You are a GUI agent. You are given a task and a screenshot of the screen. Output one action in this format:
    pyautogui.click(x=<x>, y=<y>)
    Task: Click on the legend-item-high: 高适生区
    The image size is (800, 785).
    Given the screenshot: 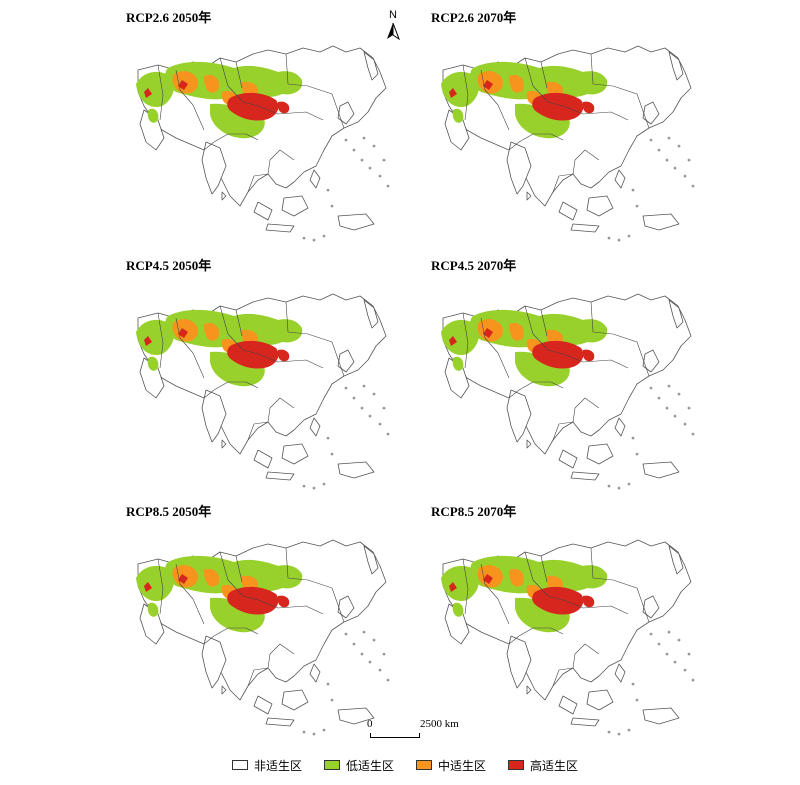 What is the action you would take?
    pyautogui.click(x=543, y=765)
    